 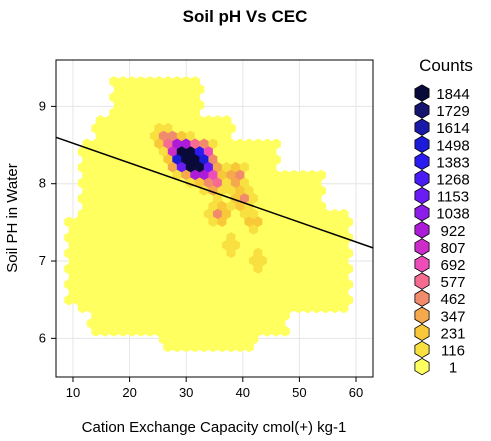 What do you see at coordinates (422, 161) in the screenshot?
I see `legend-swatch` at bounding box center [422, 161].